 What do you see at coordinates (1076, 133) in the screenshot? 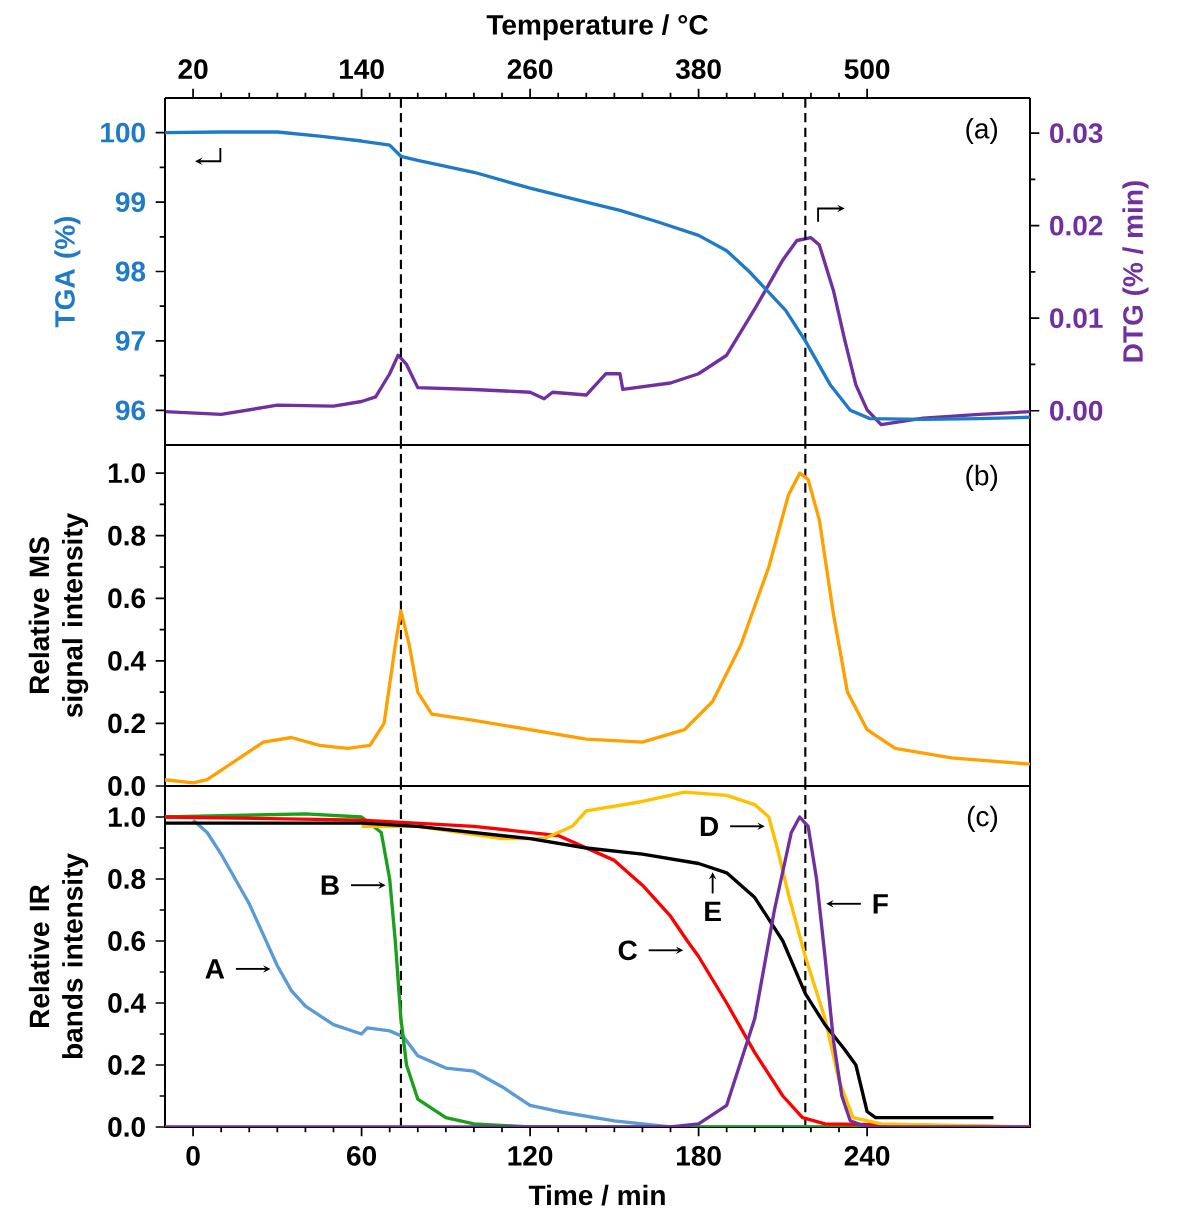
I see `y2-tick-label: 0.03` at bounding box center [1076, 133].